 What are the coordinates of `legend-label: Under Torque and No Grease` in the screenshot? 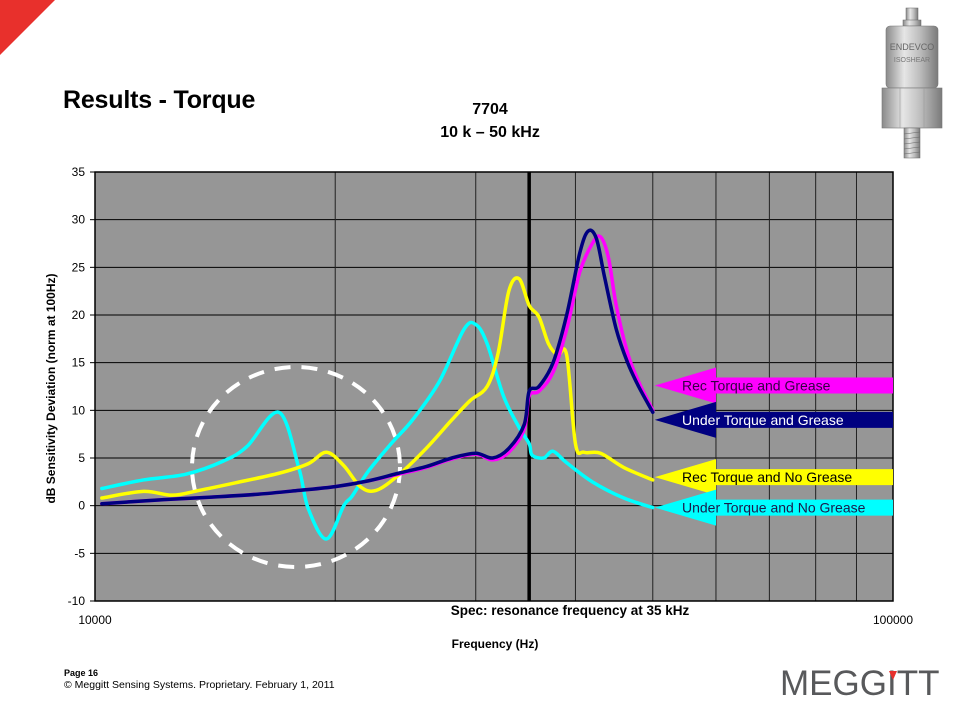 It's located at (774, 508).